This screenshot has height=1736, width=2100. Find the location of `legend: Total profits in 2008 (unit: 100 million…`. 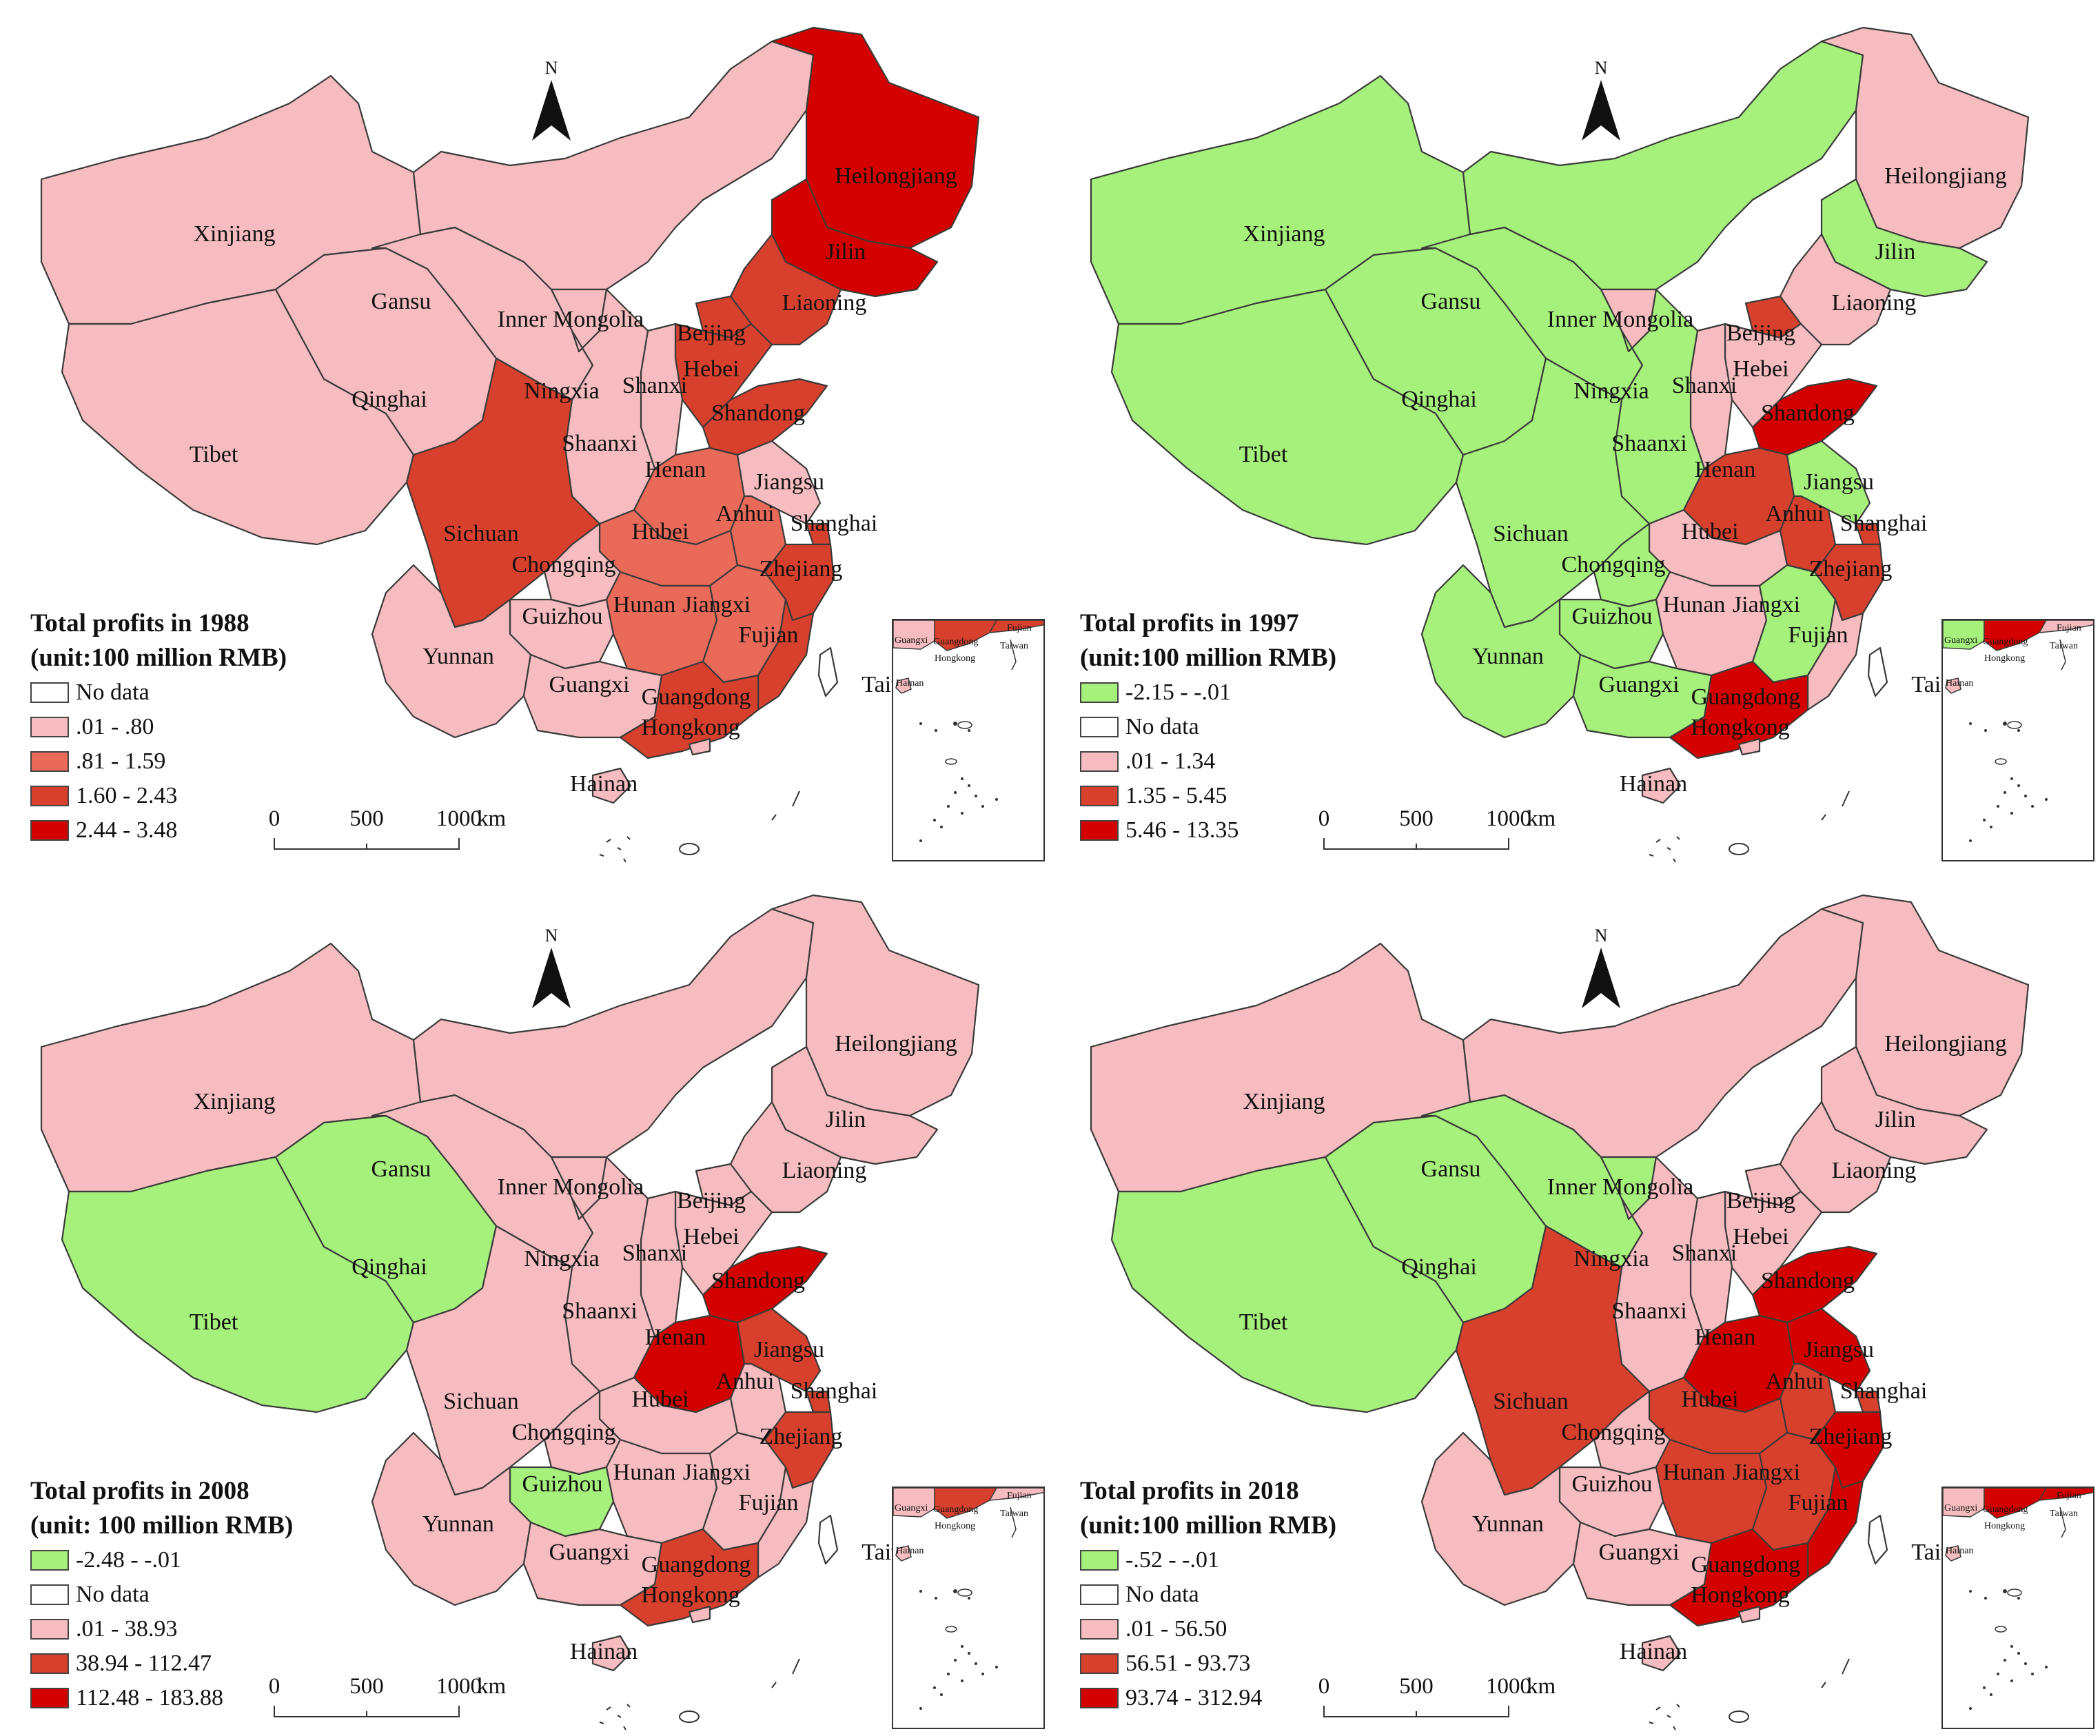

legend: Total profits in 2008 (unit: 100 million… is located at coordinates (161, 1594).